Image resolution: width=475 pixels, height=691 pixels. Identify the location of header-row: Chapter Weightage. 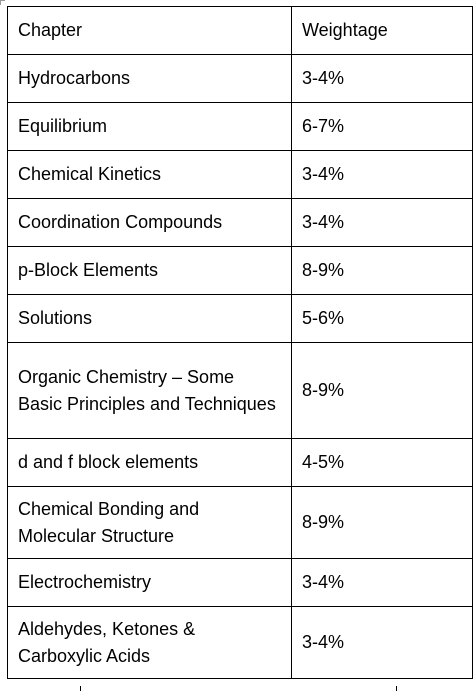
(240, 30).